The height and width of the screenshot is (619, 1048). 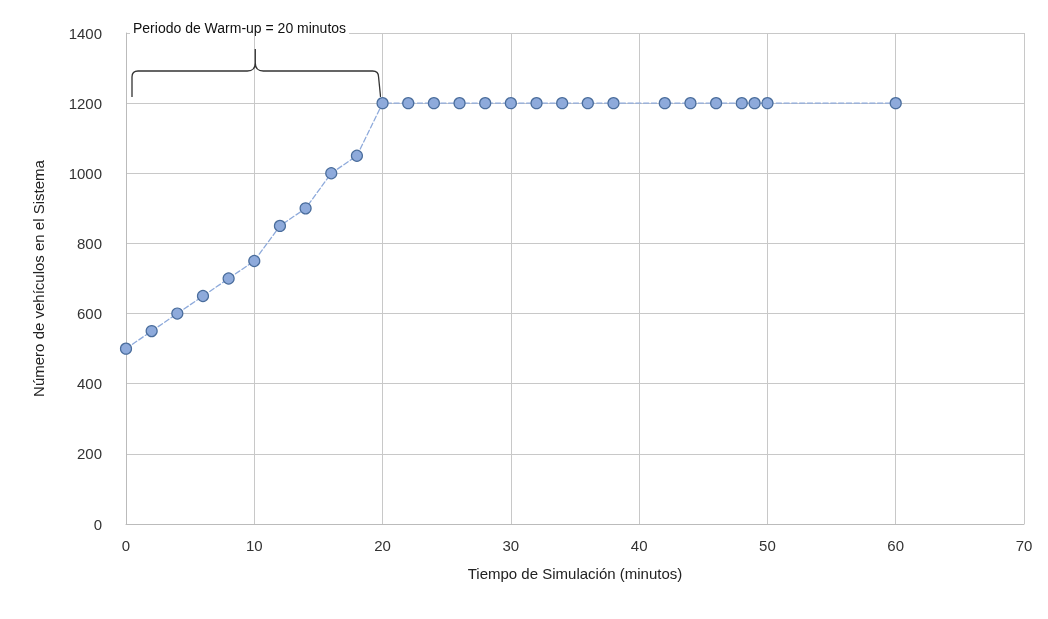 What do you see at coordinates (38, 278) in the screenshot?
I see `y-axis-title: Número de vehículos en el Sistema` at bounding box center [38, 278].